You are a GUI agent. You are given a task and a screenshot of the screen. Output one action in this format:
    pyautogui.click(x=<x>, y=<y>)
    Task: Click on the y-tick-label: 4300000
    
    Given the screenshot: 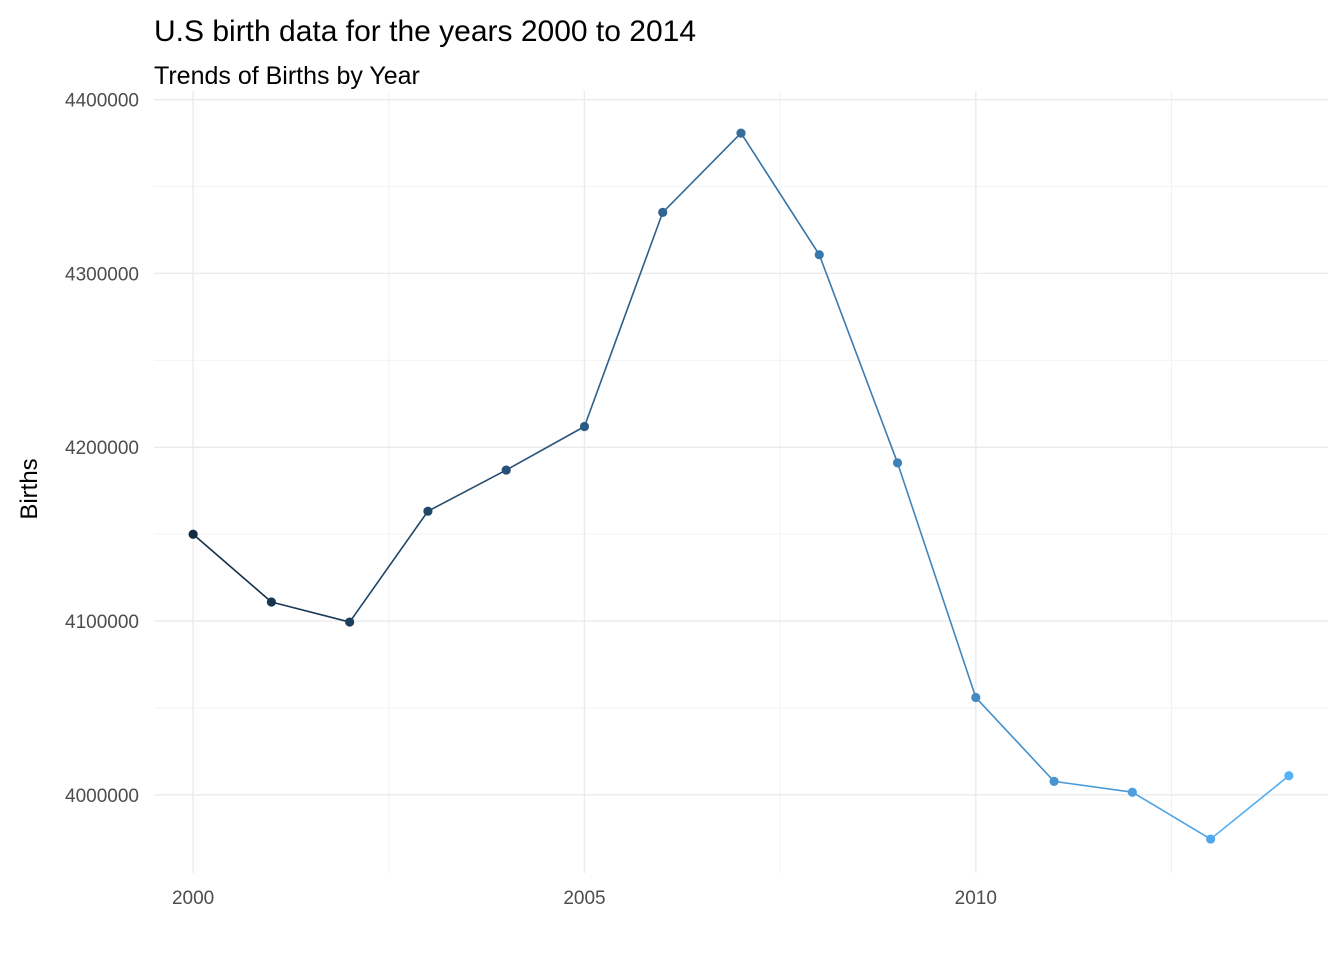 What is the action you would take?
    pyautogui.click(x=102, y=274)
    